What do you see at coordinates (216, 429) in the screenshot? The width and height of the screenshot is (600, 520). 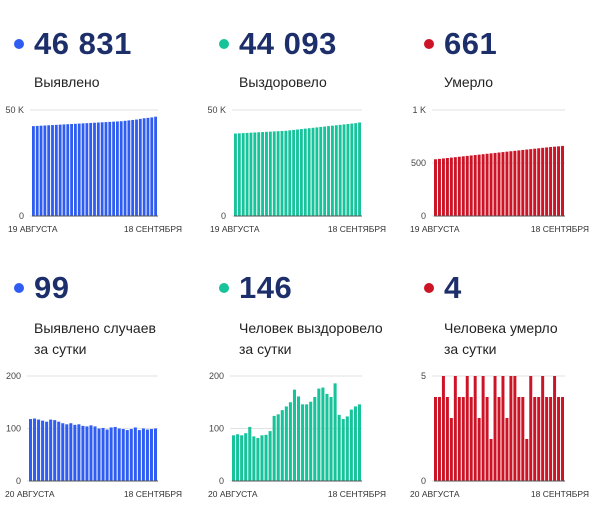 I see `y-tick-label: 100` at bounding box center [216, 429].